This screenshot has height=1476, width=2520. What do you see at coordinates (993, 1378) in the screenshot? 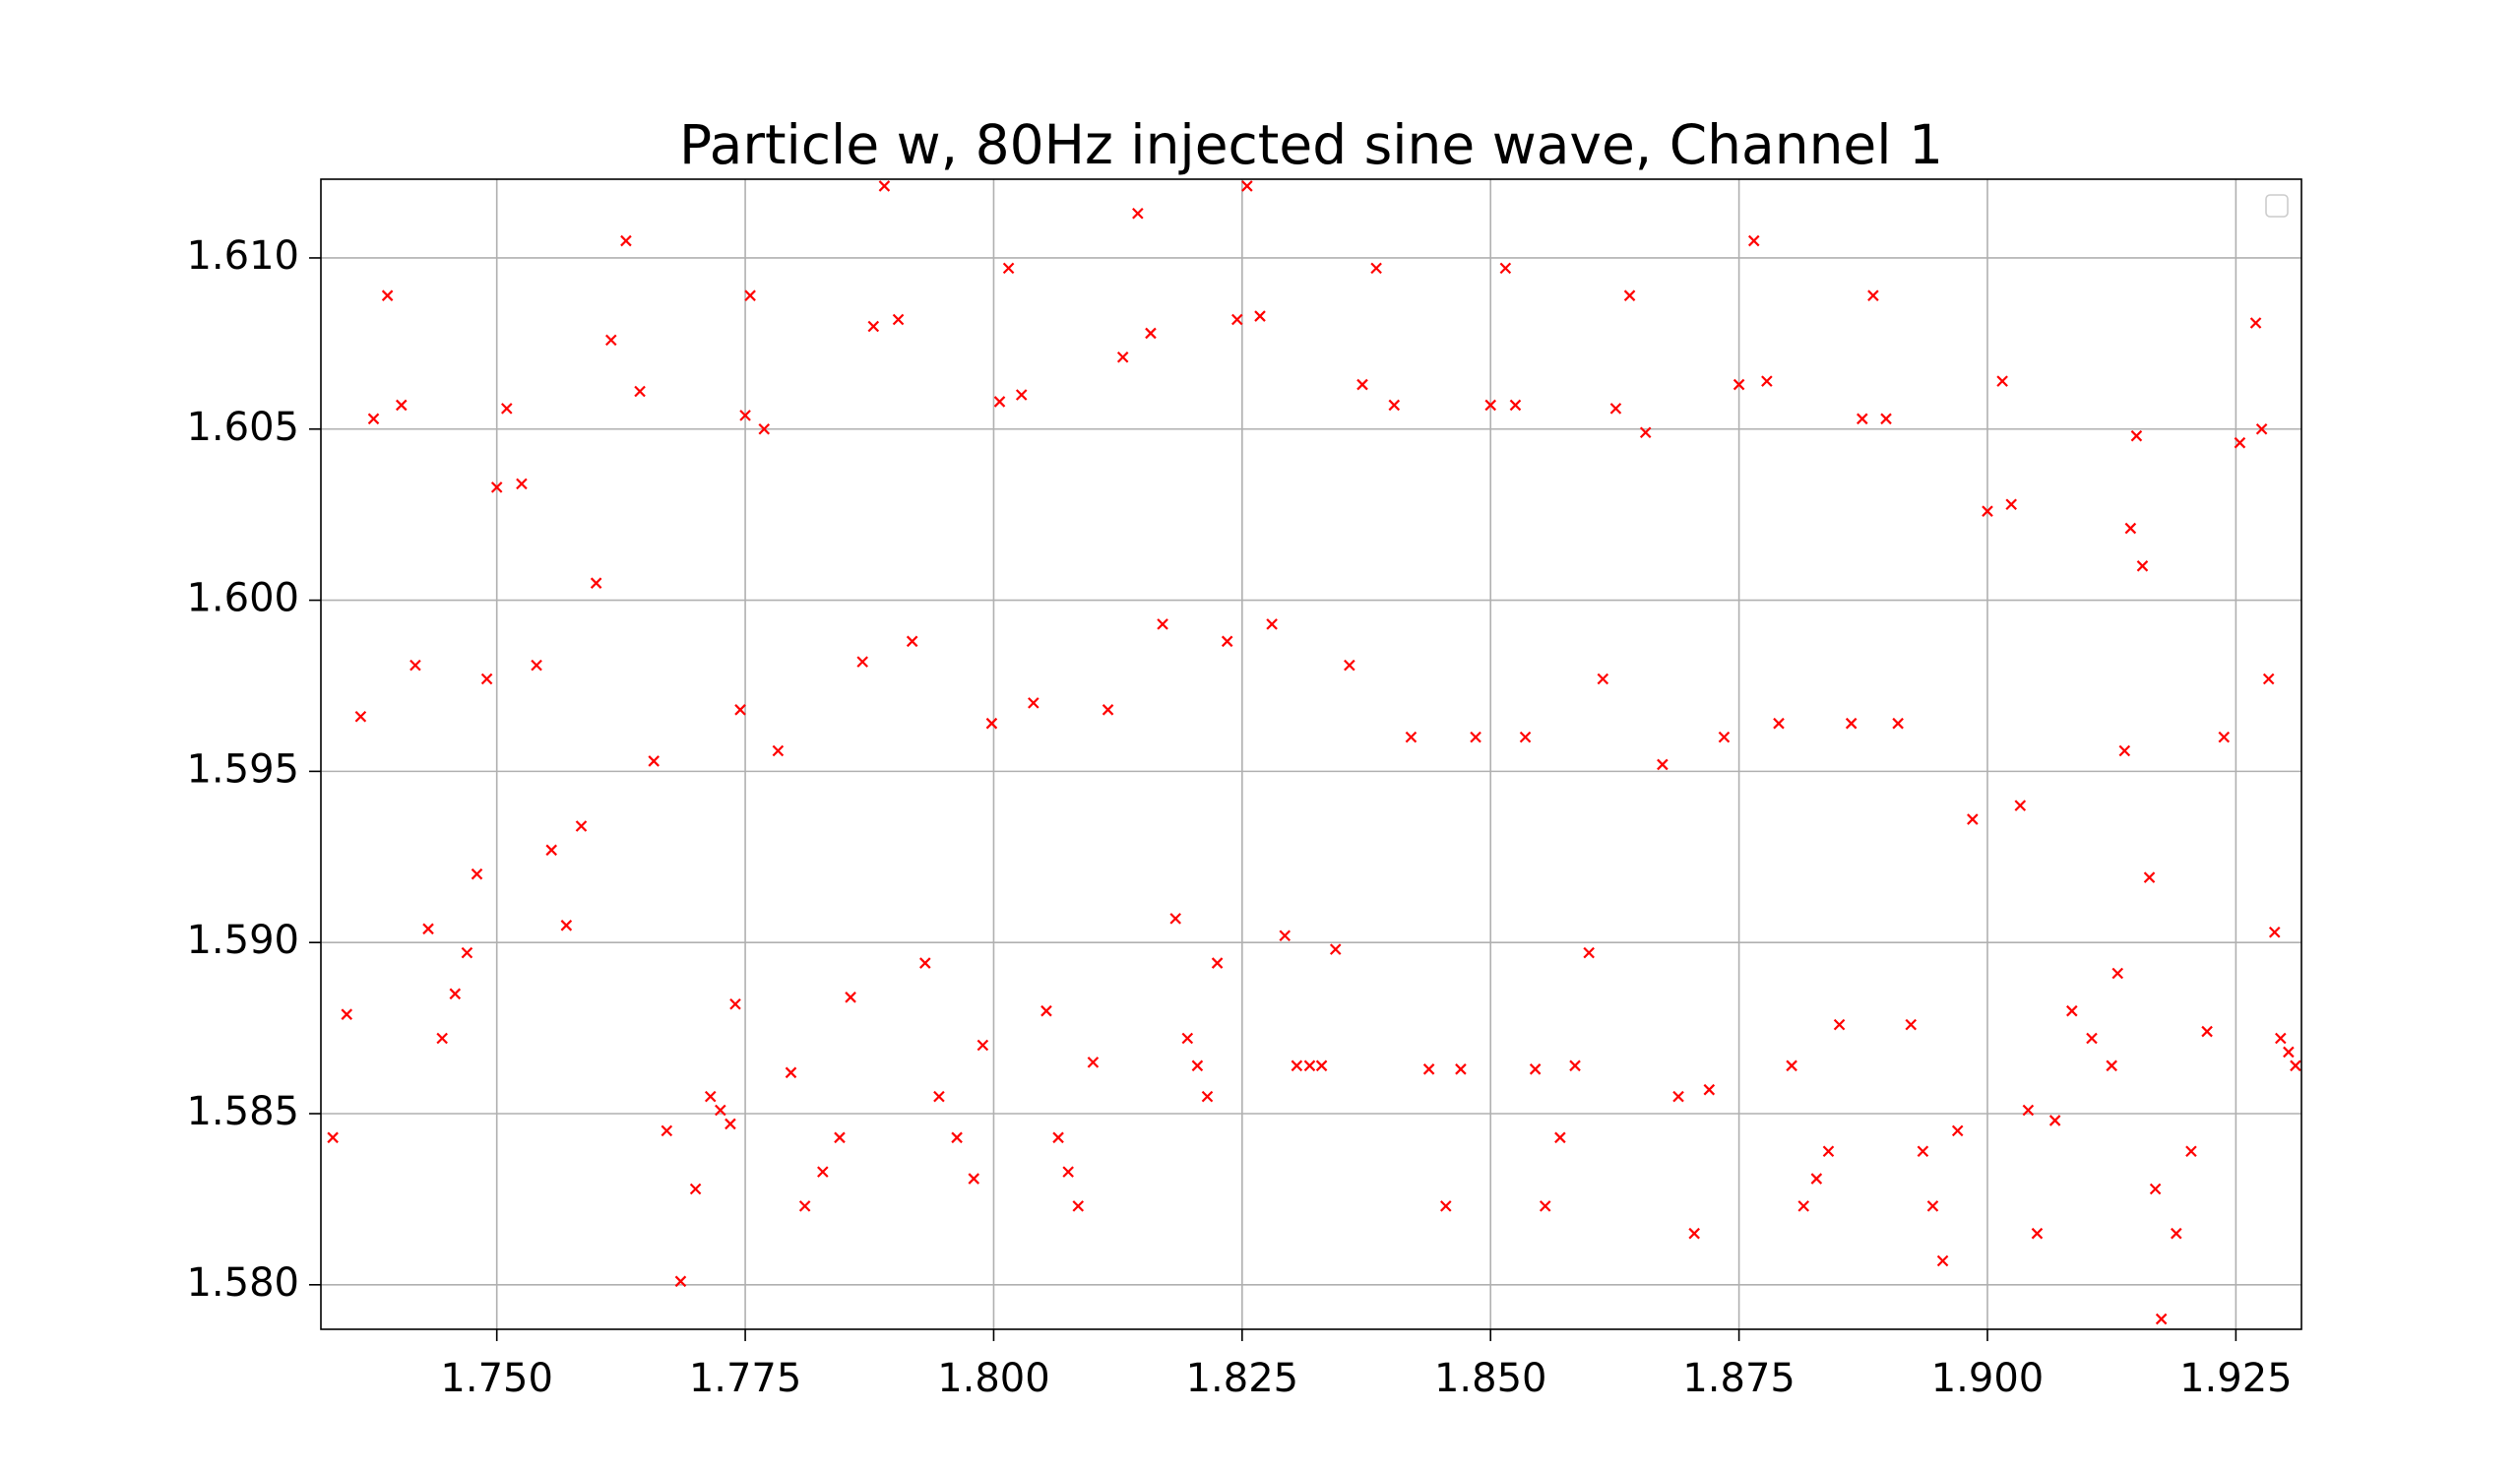
I see `x-tick-label: 1.800` at bounding box center [993, 1378].